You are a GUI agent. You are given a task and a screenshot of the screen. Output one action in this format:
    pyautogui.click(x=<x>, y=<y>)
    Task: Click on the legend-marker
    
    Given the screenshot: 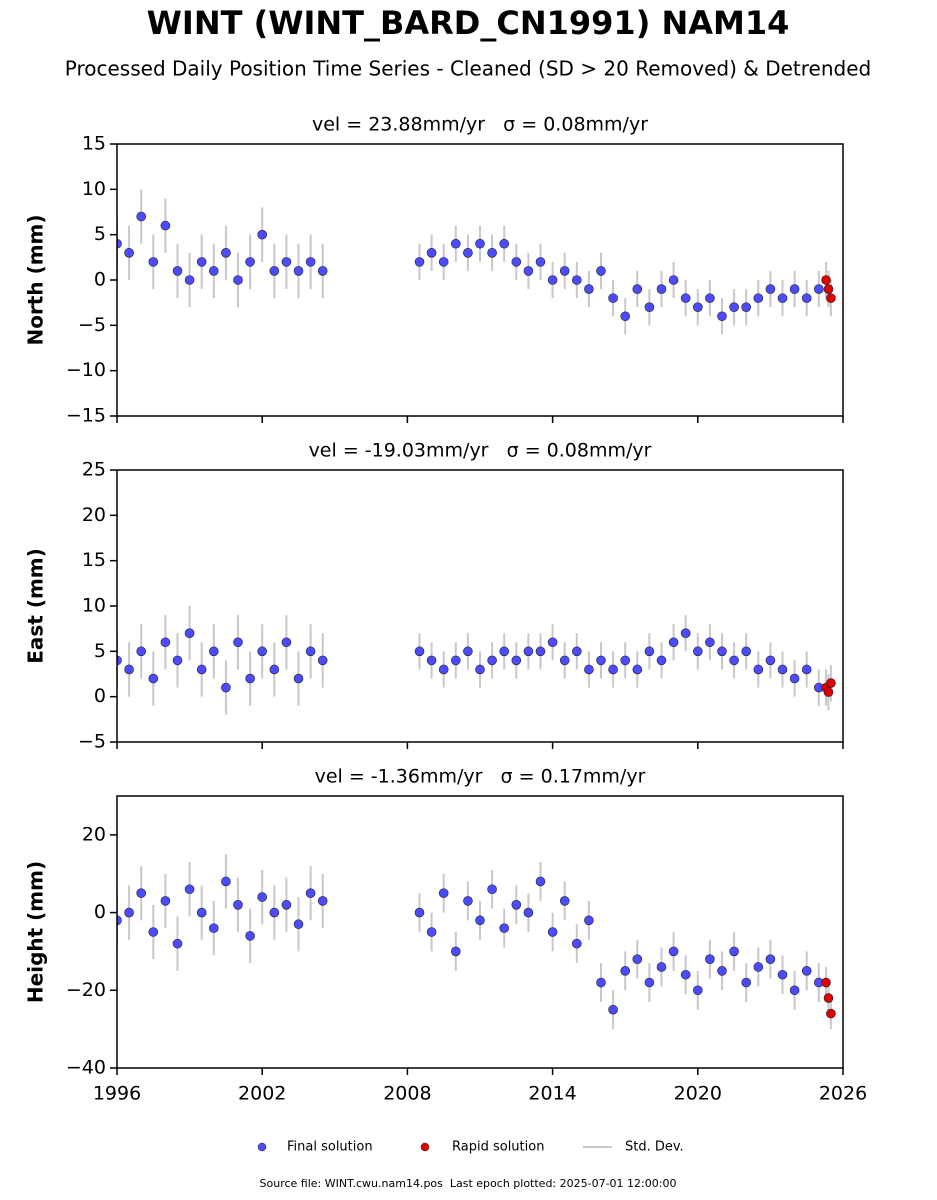 What is the action you would take?
    pyautogui.click(x=425, y=1147)
    